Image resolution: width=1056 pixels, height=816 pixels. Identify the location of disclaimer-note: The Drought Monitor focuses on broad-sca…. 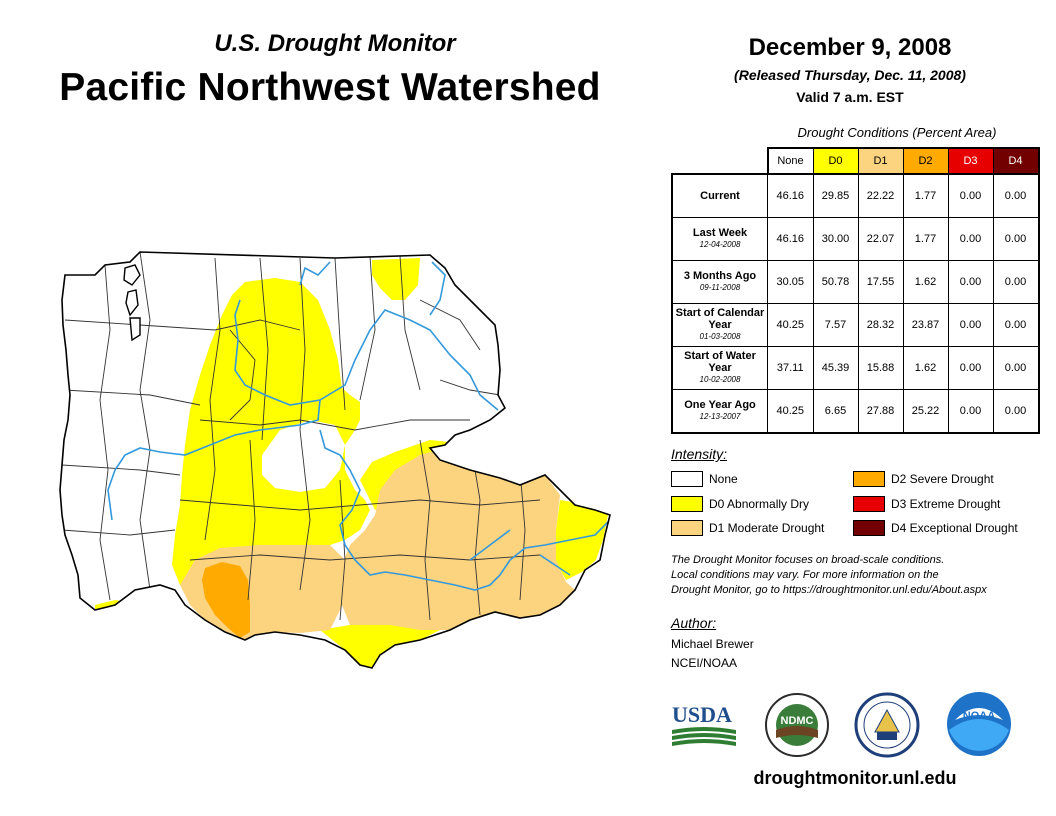
(829, 575).